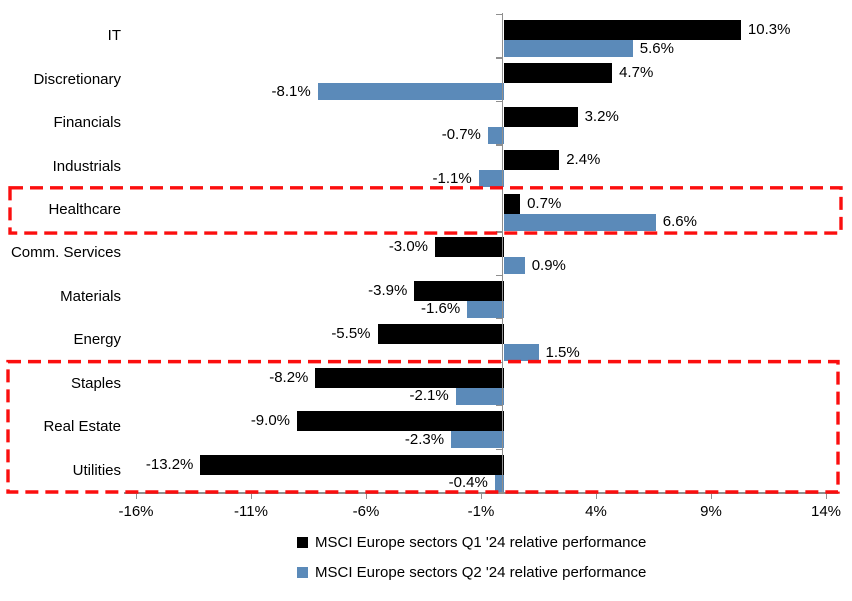 The width and height of the screenshot is (852, 601). What do you see at coordinates (541, 116) in the screenshot?
I see `bar-q1-financials` at bounding box center [541, 116].